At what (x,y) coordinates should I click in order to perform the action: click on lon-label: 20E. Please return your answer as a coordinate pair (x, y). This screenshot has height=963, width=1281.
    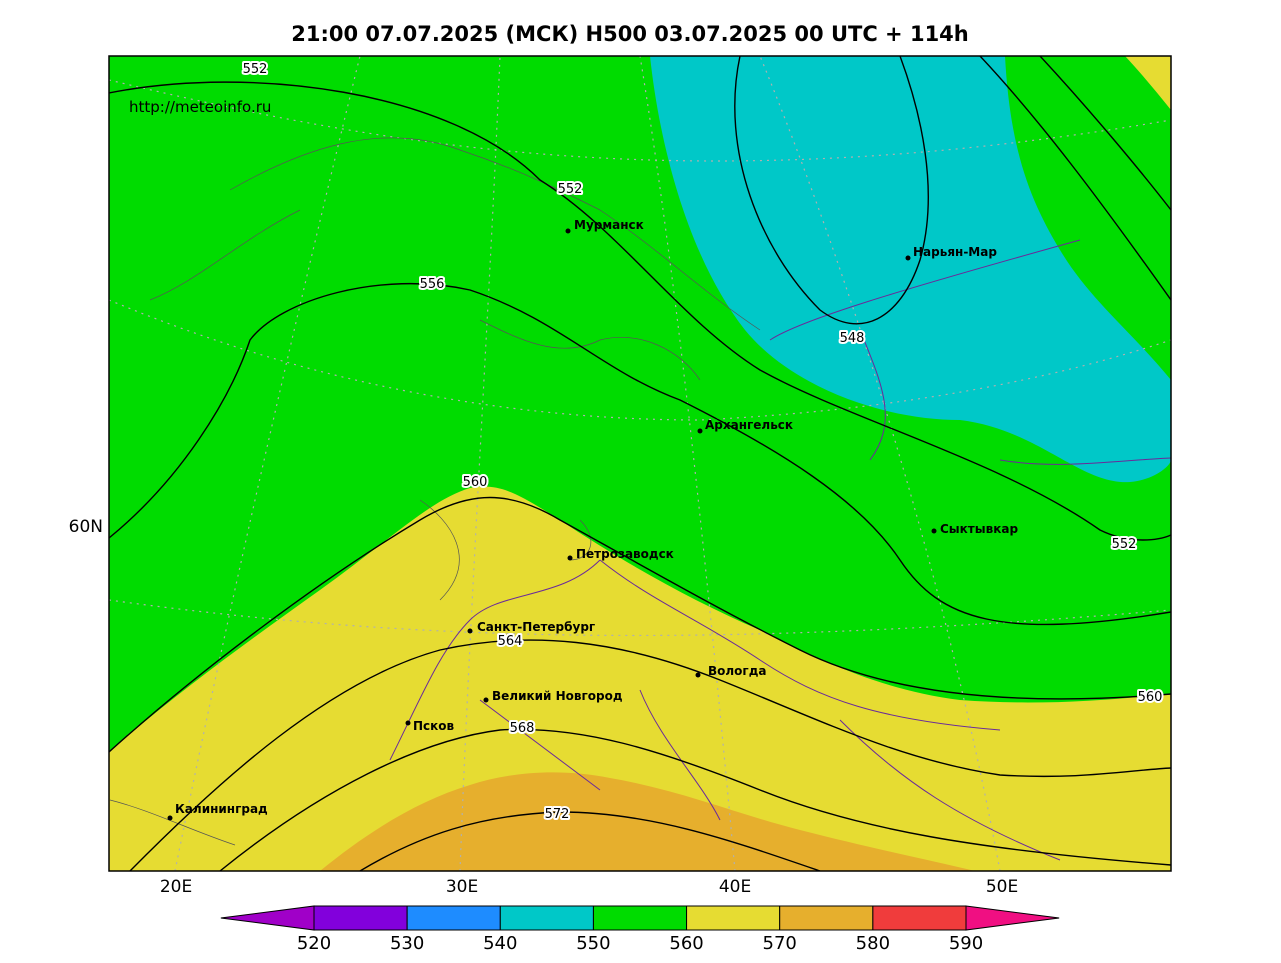
    Looking at the image, I should click on (176, 887).